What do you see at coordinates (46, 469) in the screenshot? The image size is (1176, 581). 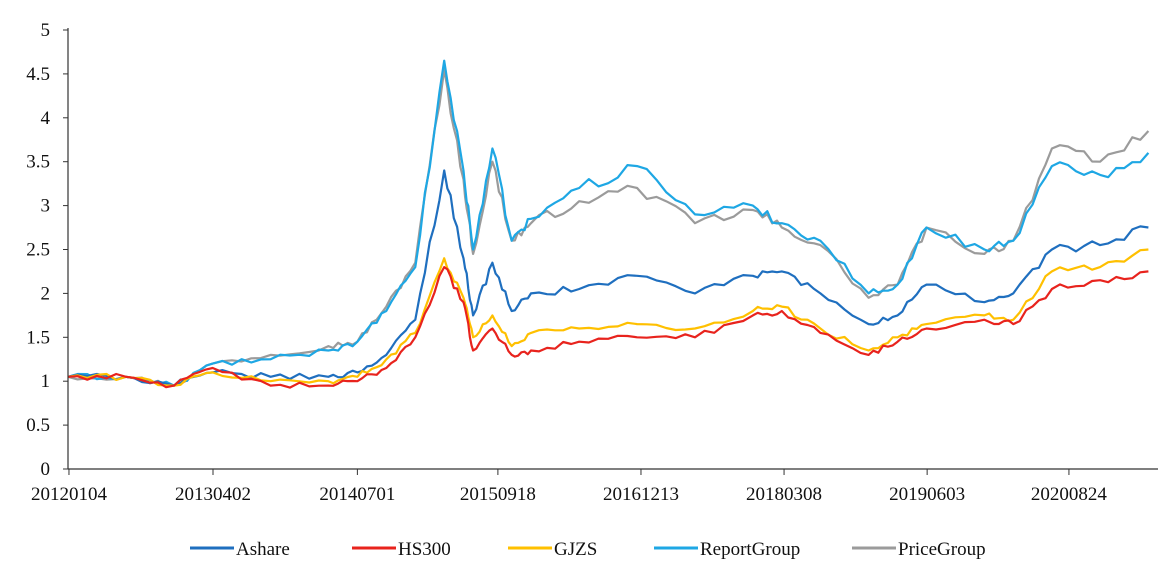 I see `y-tick-label: 0` at bounding box center [46, 469].